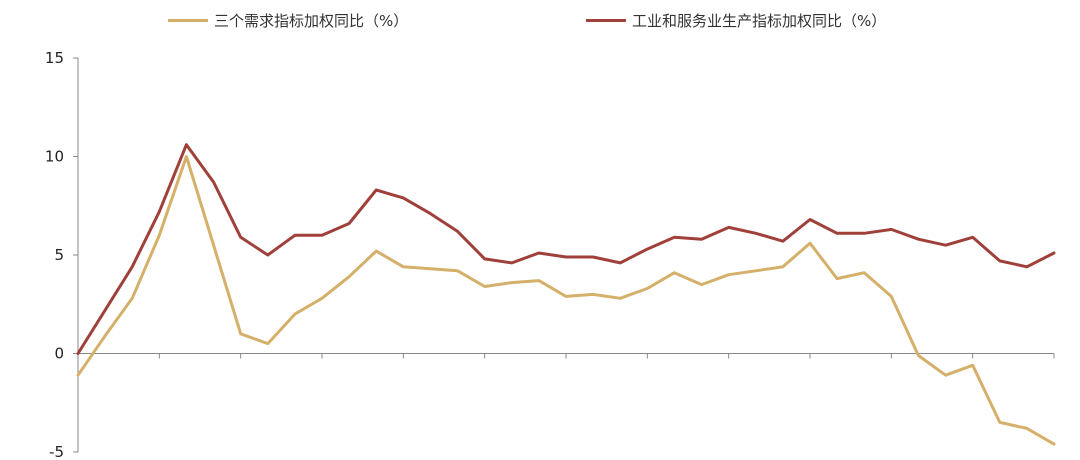 The width and height of the screenshot is (1080, 460). Describe the element at coordinates (59, 255) in the screenshot. I see `y-tick-label: 5` at that location.